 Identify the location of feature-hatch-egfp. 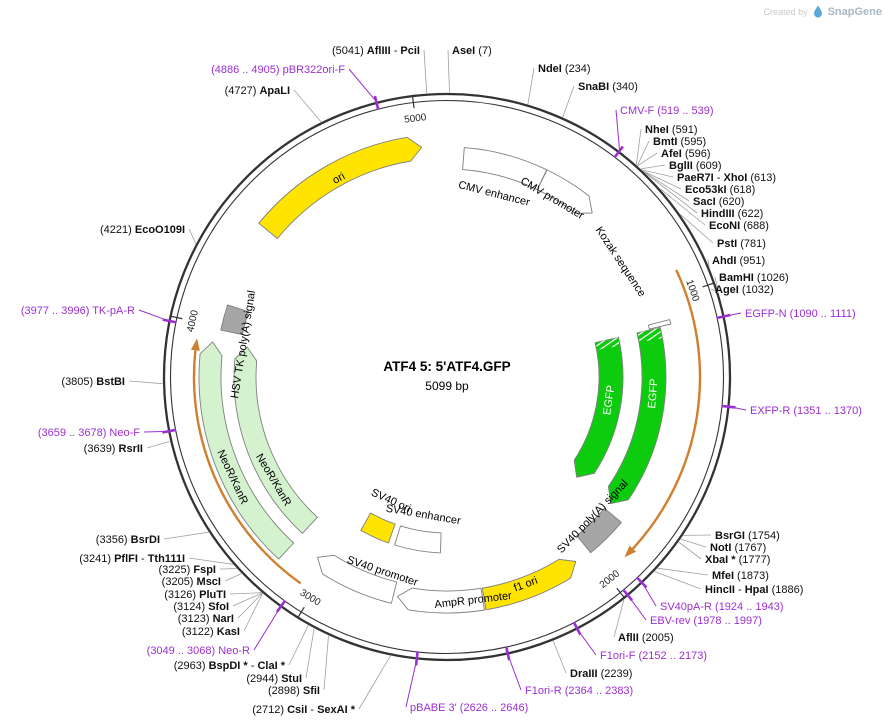
(607, 343).